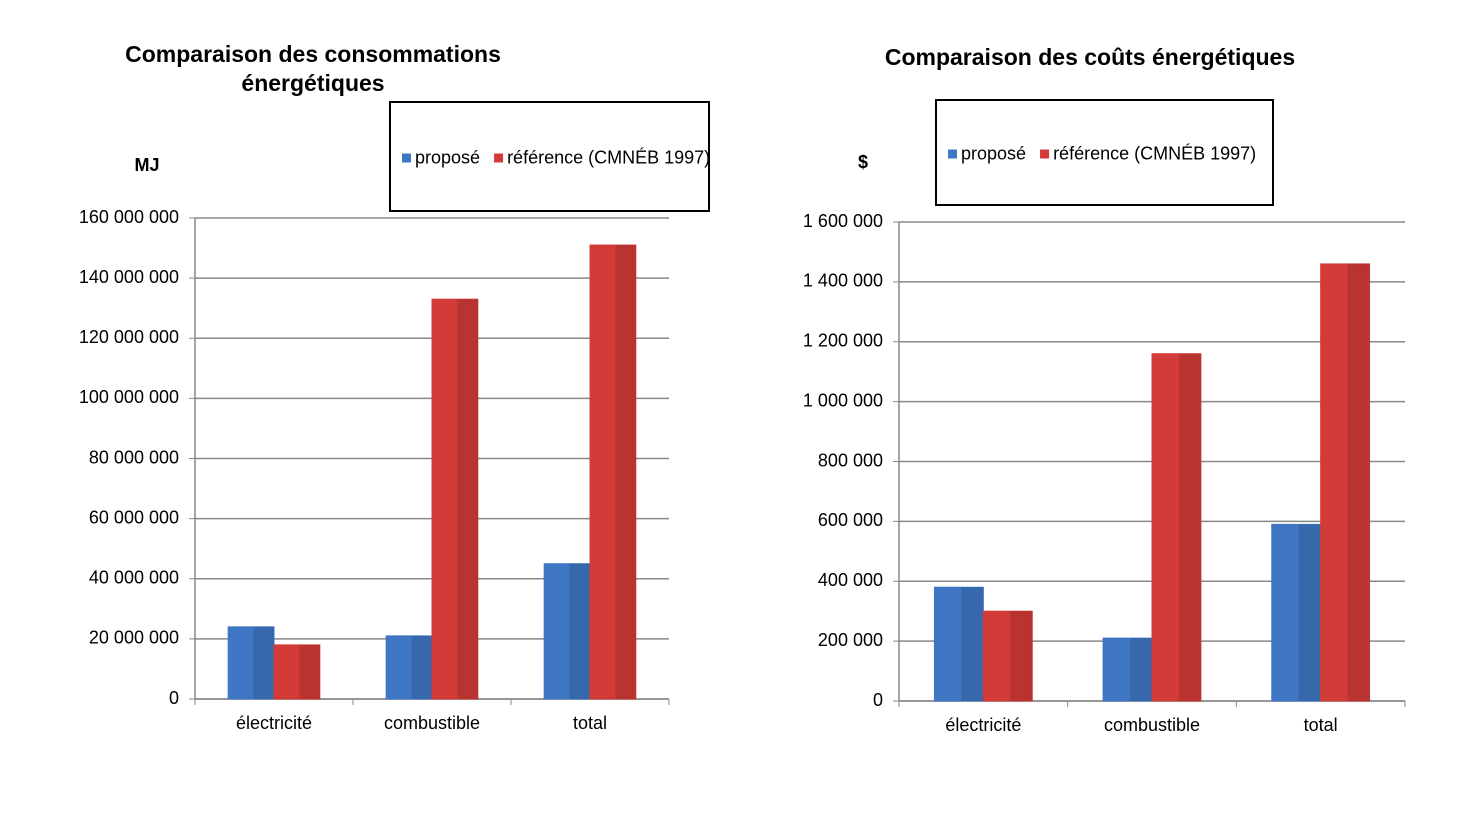 The height and width of the screenshot is (827, 1464). Describe the element at coordinates (134, 457) in the screenshot. I see `y-tick-label: 80 000 000` at that location.